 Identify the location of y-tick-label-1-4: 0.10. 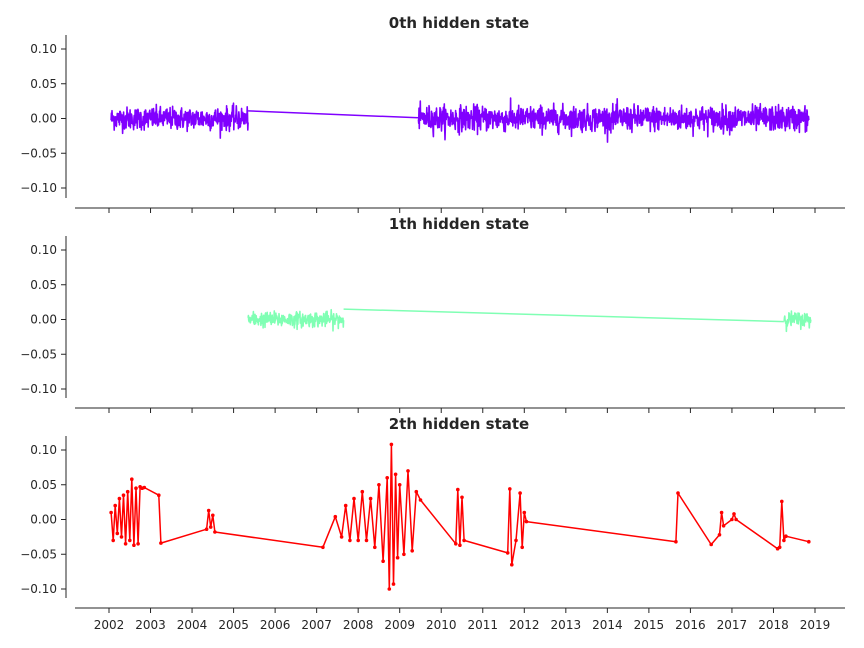
(43, 250).